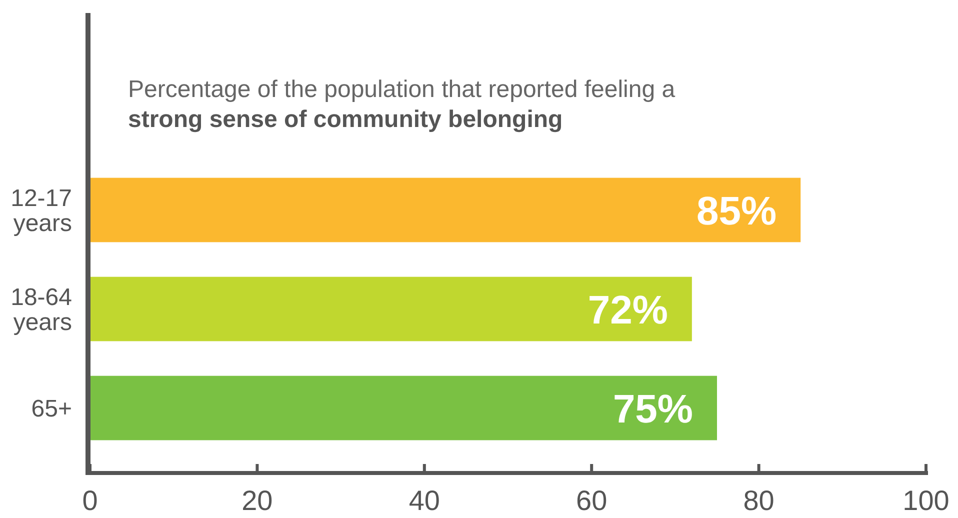 This screenshot has height=518, width=958. I want to click on x-tick-label: 20, so click(257, 500).